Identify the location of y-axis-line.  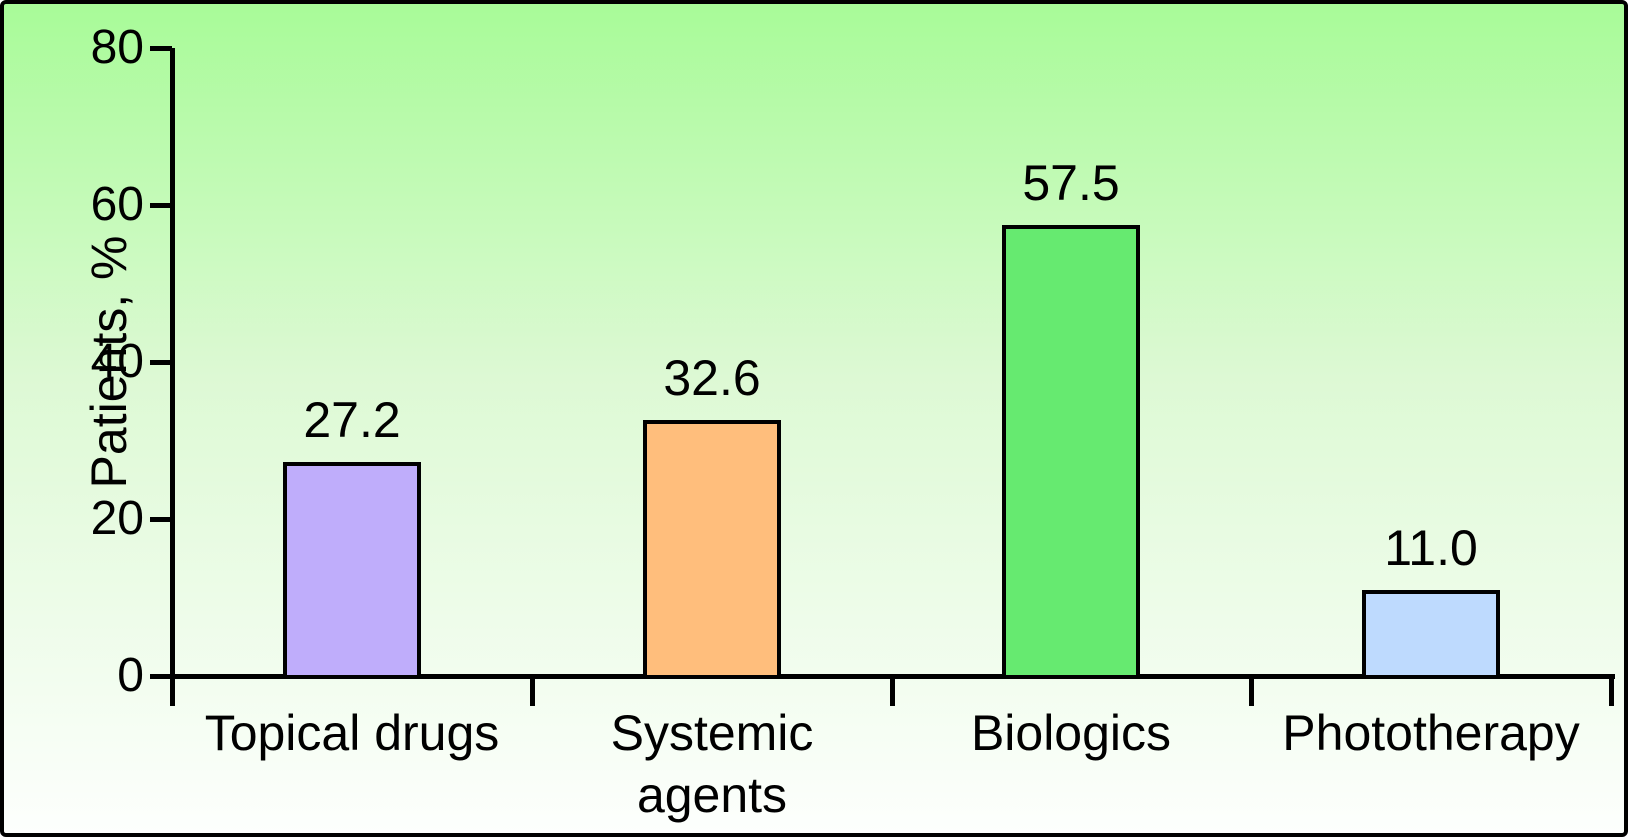
(172, 363).